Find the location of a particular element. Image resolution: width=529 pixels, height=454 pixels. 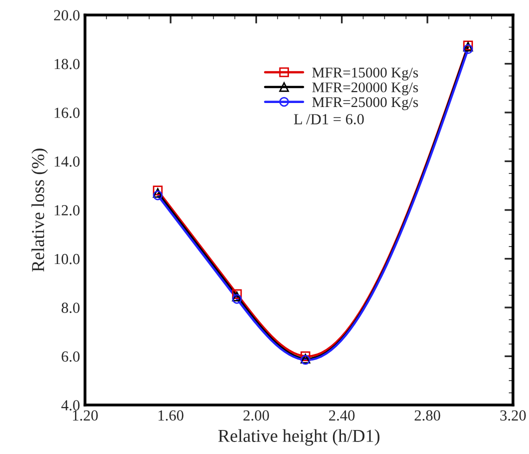

legend-label: MFR=25000 Kg/s is located at coordinates (365, 103).